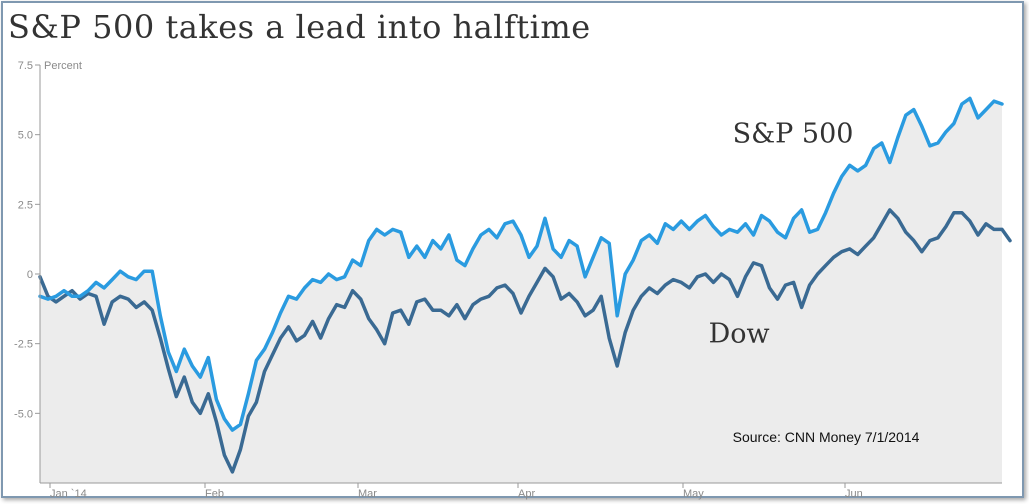 This screenshot has width=1029, height=504. Describe the element at coordinates (739, 334) in the screenshot. I see `dow-series-label: Dow` at that location.